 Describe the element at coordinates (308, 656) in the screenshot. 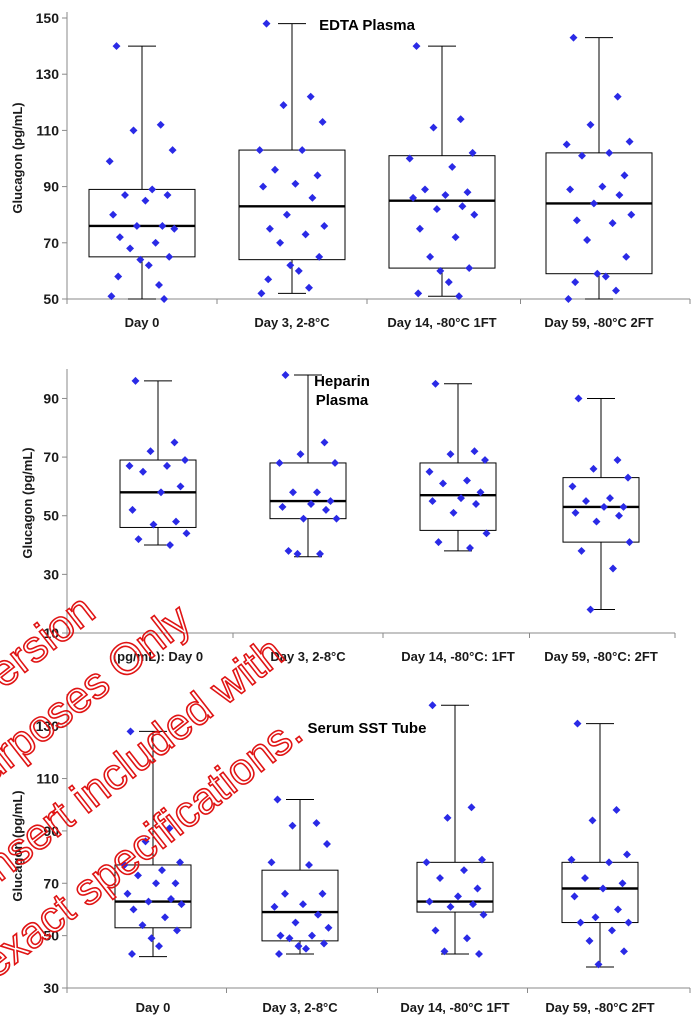

I see `category-label: Day 3, 2-8°C` at that location.